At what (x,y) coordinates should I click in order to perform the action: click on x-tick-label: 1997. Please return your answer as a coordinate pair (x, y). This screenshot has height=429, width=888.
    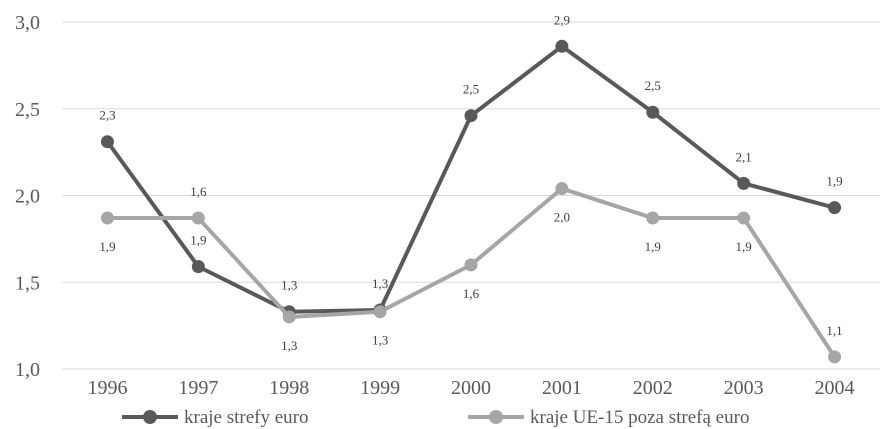
    Looking at the image, I should click on (198, 388).